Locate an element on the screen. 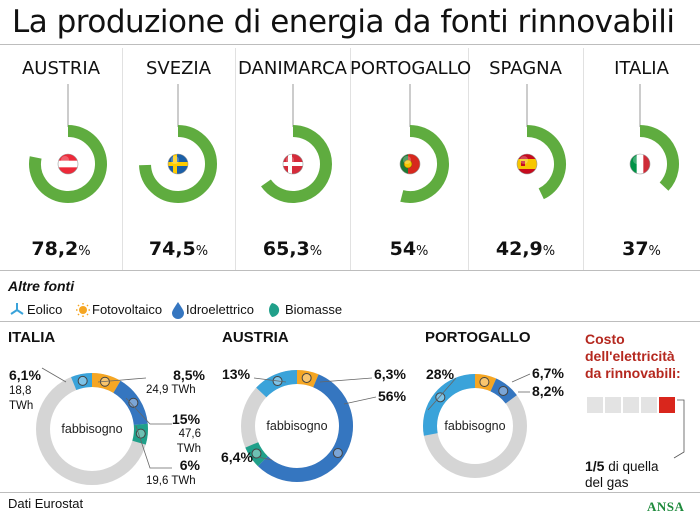 The width and height of the screenshot is (700, 522). austria-title: AUSTRIA is located at coordinates (255, 337).